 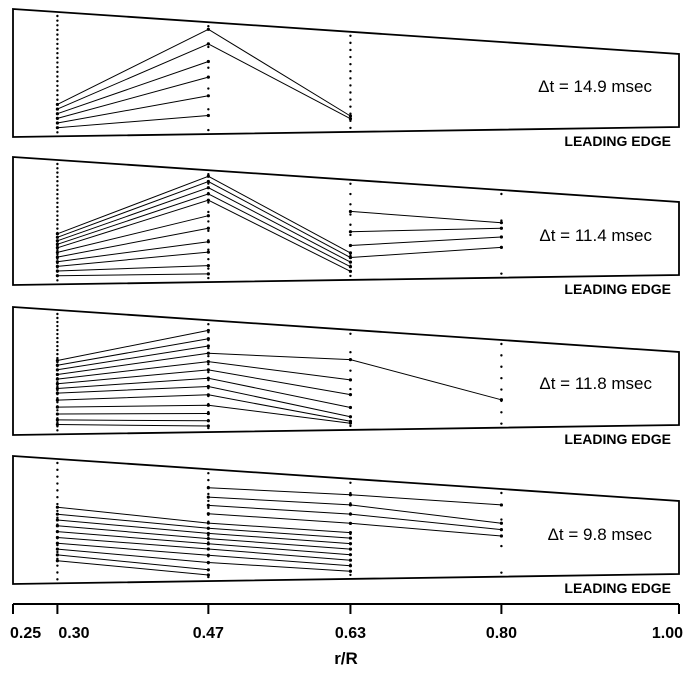 I want to click on tick-label: 0.47, so click(x=208, y=633).